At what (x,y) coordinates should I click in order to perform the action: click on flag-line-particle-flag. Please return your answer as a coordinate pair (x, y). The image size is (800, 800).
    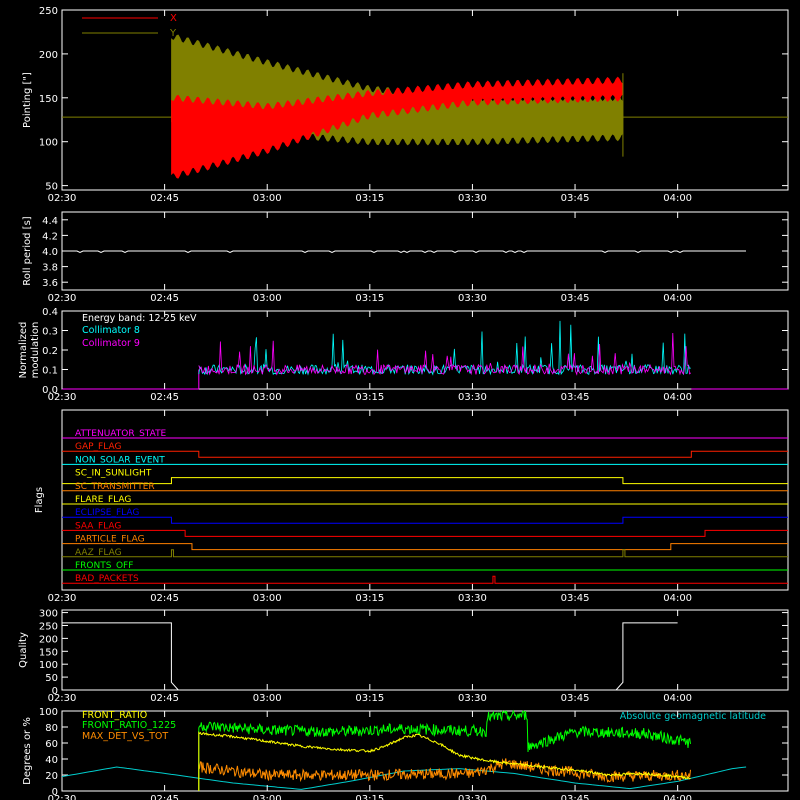
    Looking at the image, I should click on (425, 547).